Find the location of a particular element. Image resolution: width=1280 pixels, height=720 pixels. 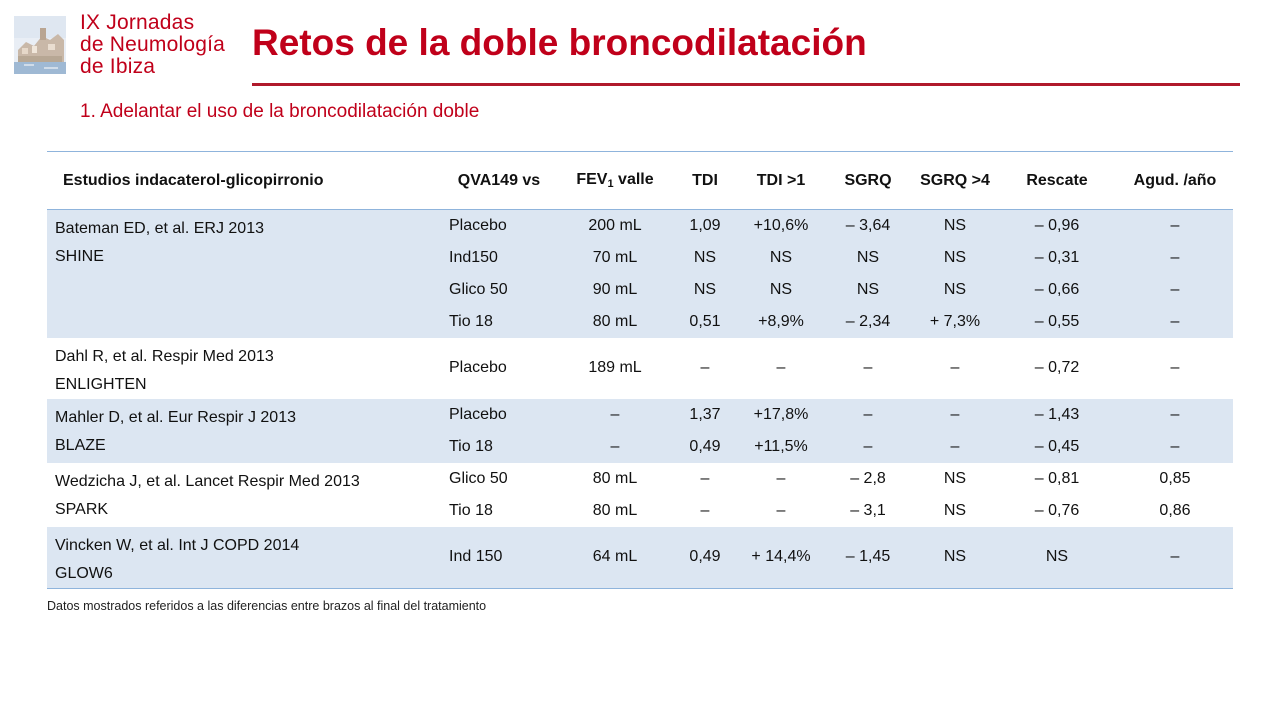

header-rescue: Rescate is located at coordinates (1057, 180).